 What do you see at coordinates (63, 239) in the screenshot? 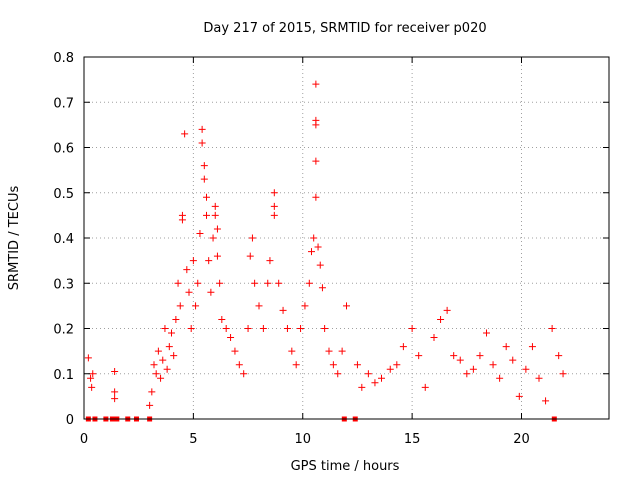
I see `y-tick-label: 0.4` at bounding box center [63, 239].